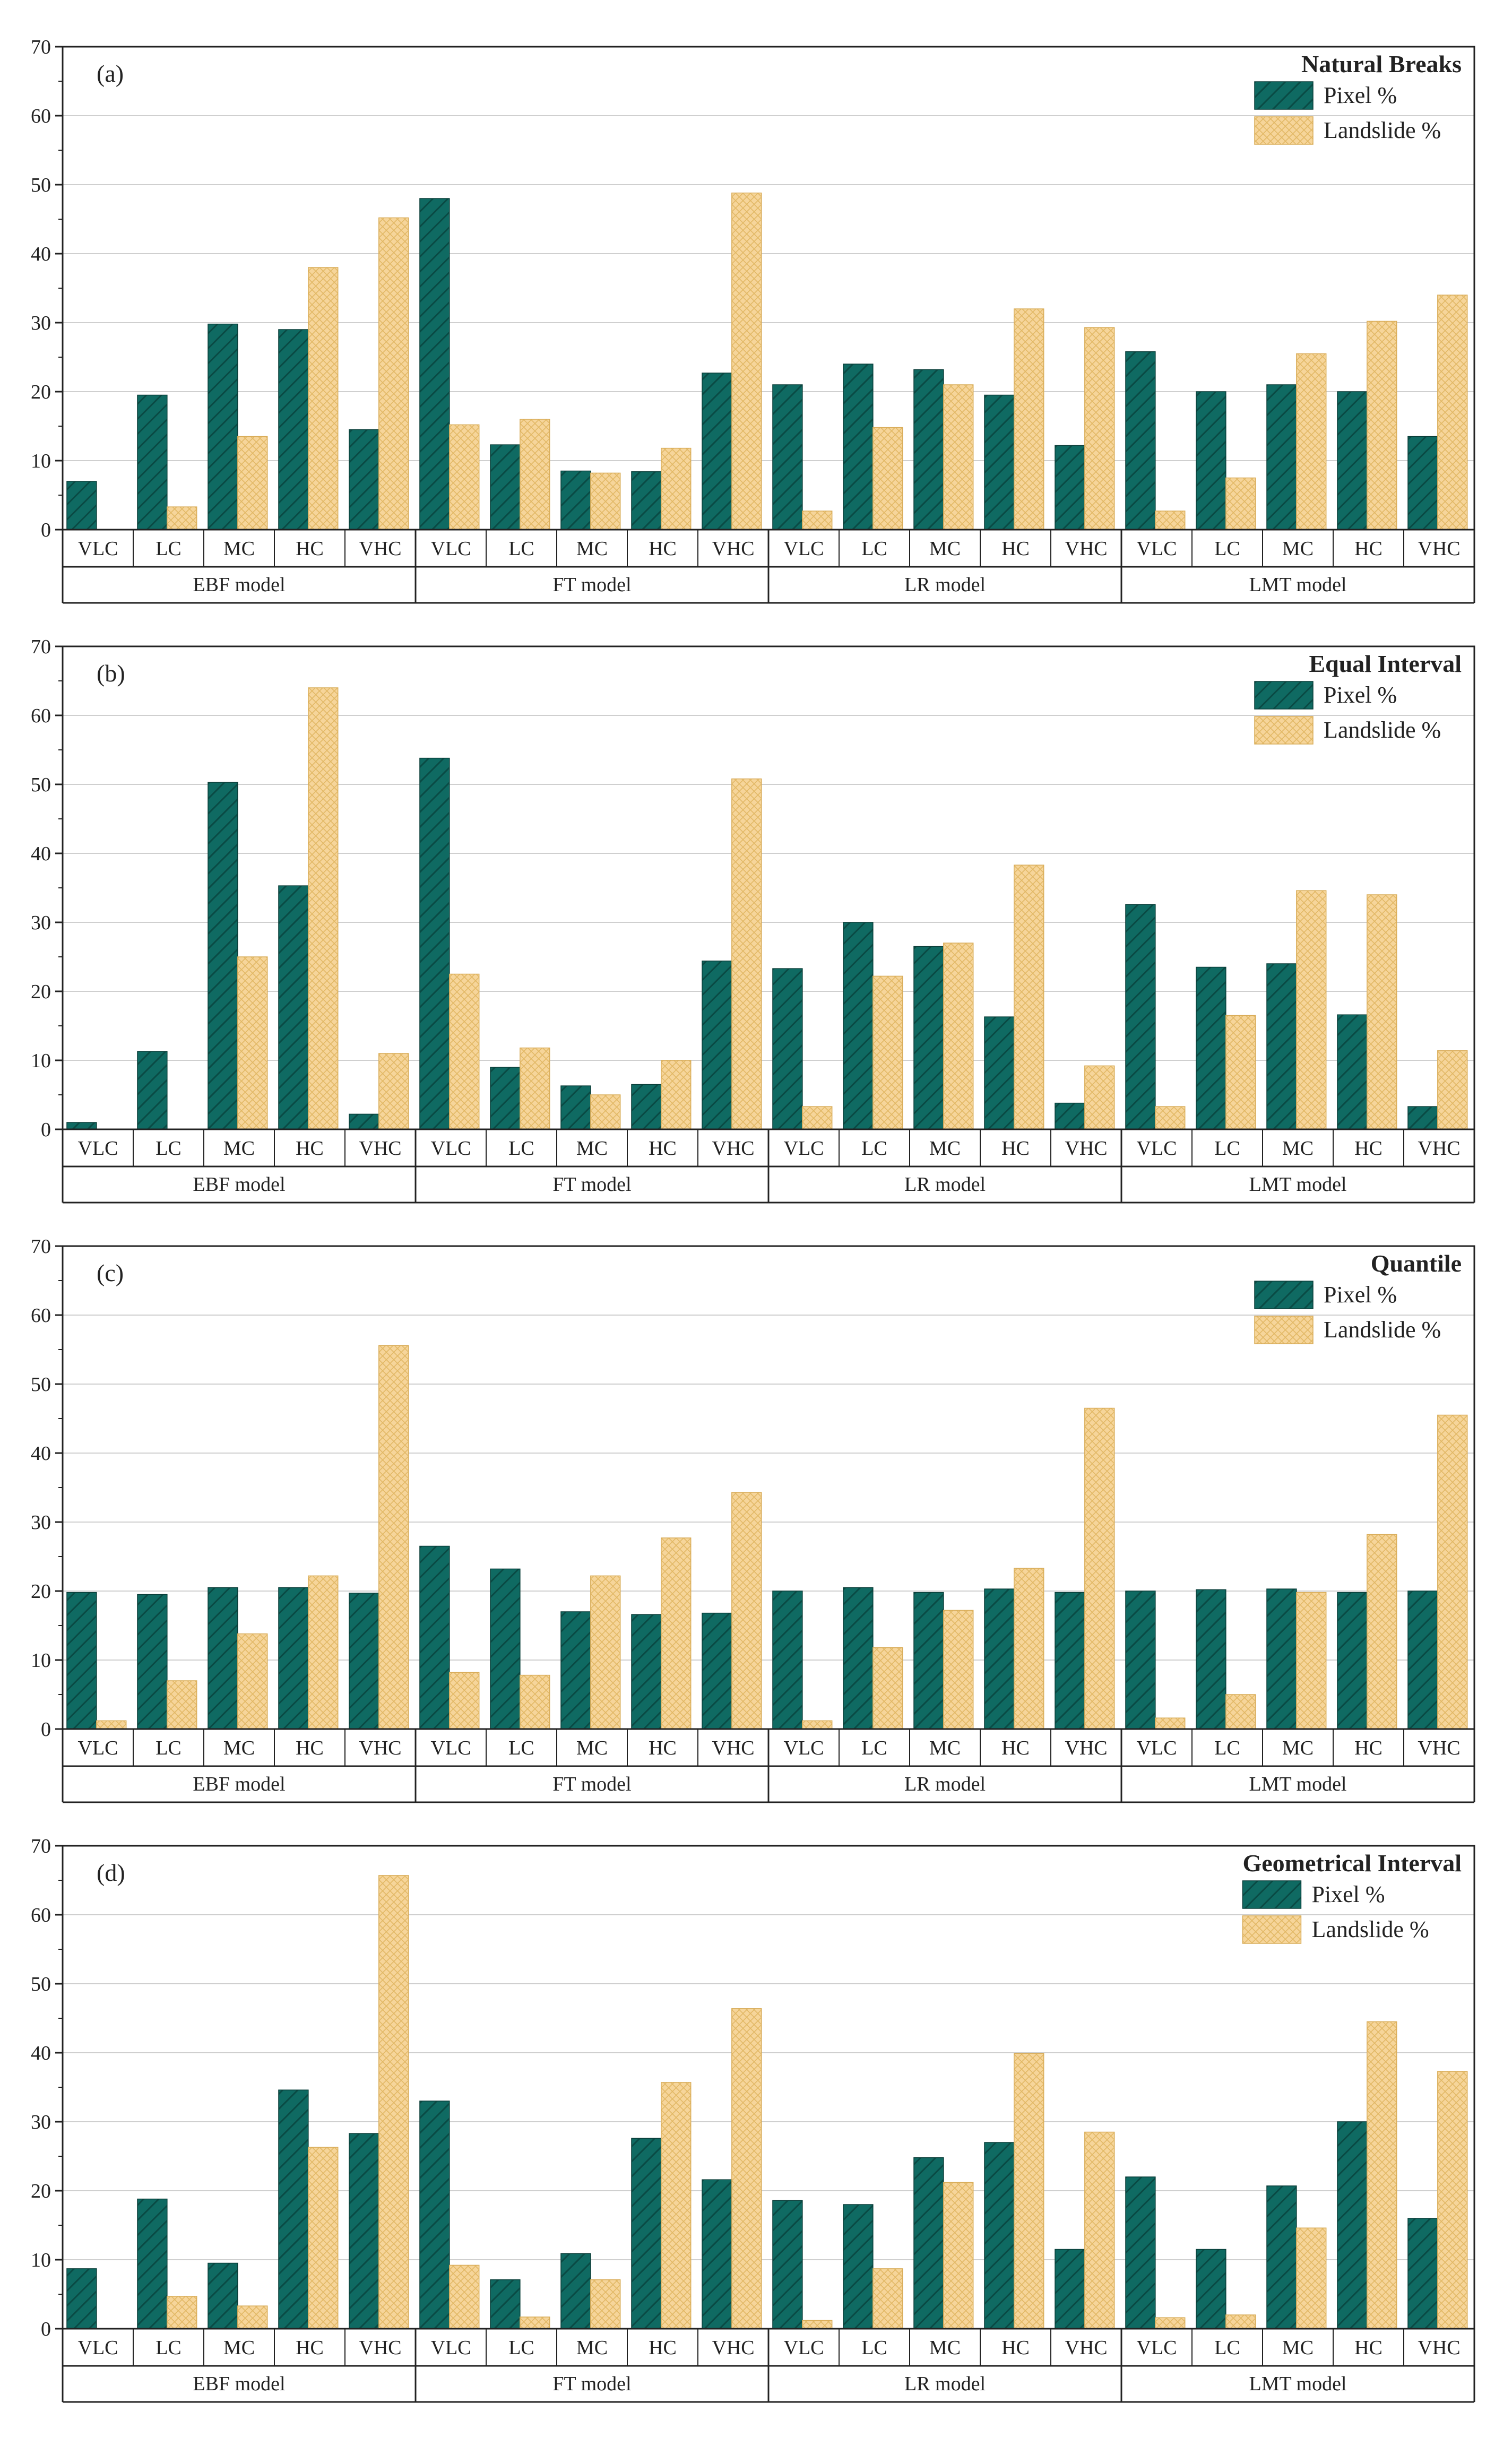 This screenshot has width=1512, height=2446. Describe the element at coordinates (46, 2329) in the screenshot. I see `y-tick-label: 0` at that location.